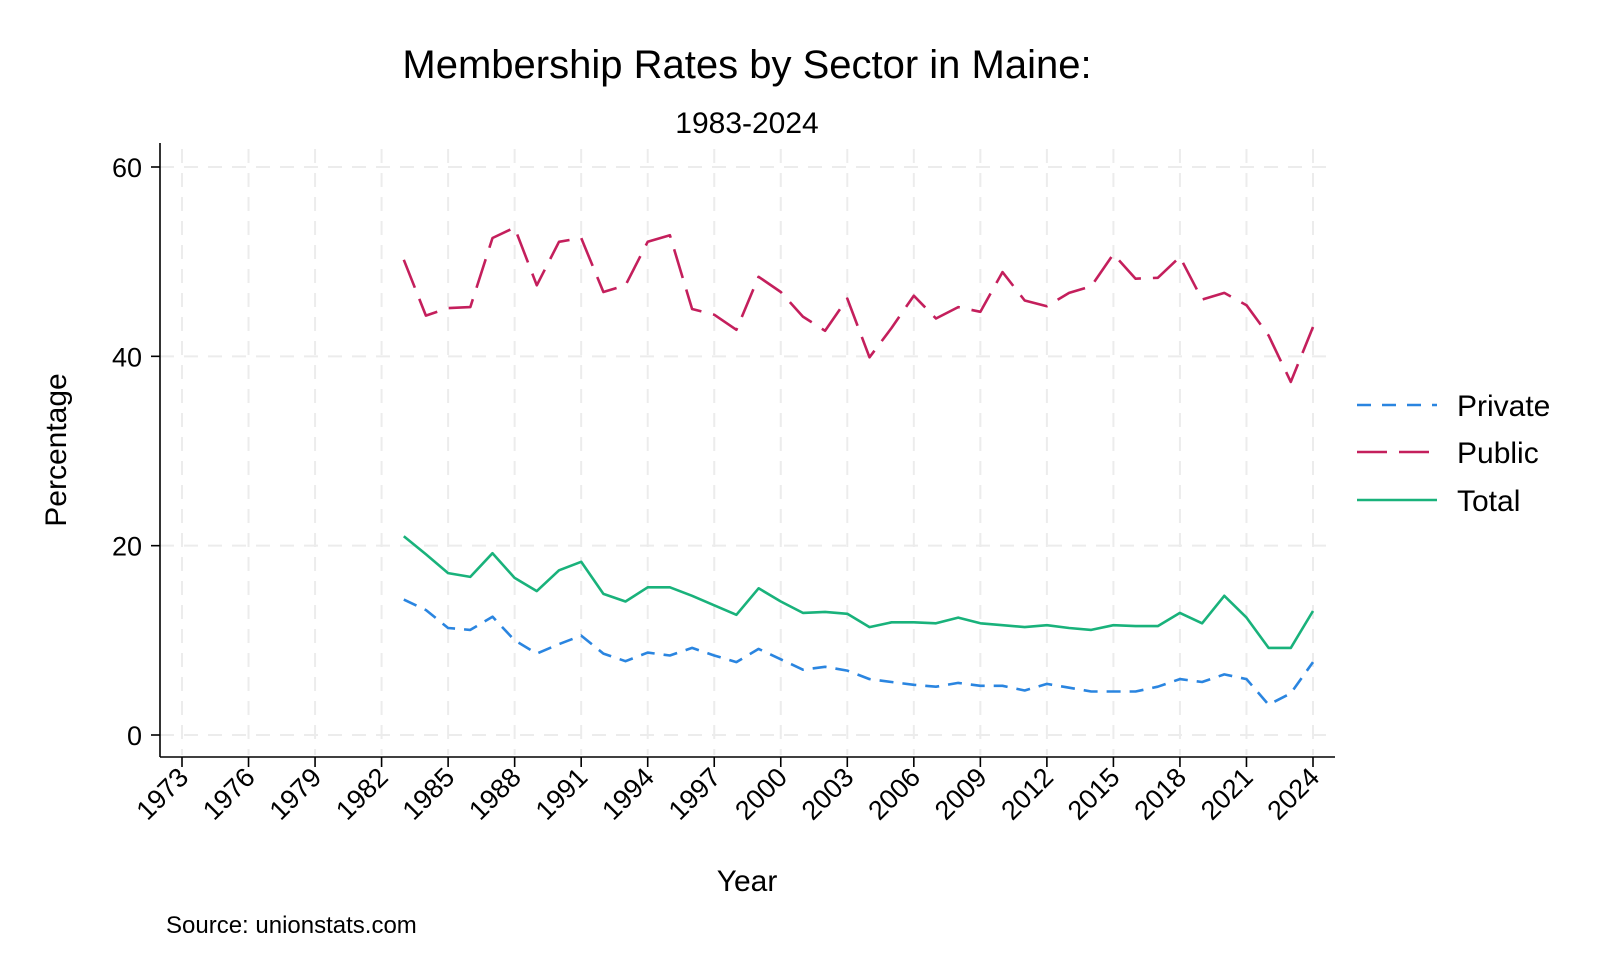  I want to click on x-axis-label: Year, so click(747, 881).